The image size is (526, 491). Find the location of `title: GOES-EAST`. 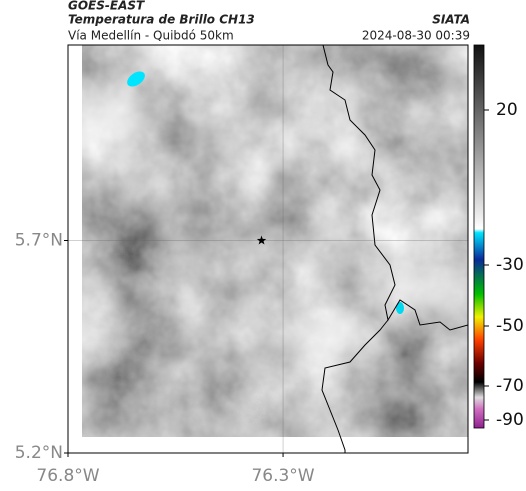

title: GOES-EAST is located at coordinates (106, 6).